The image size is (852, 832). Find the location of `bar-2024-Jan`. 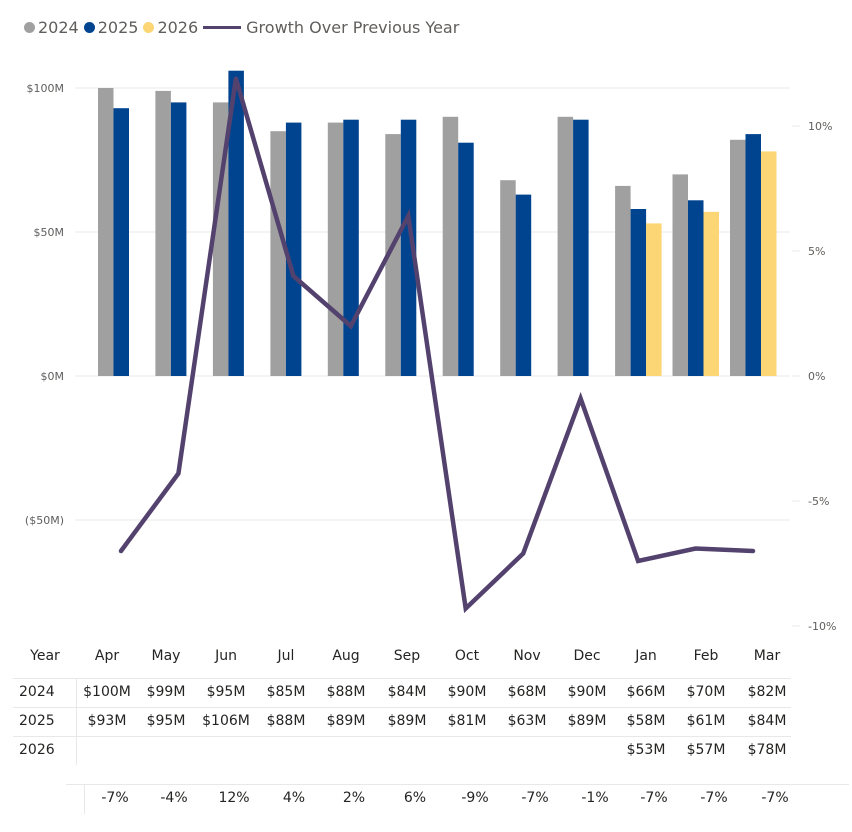

bar-2024-Jan is located at coordinates (623, 280).